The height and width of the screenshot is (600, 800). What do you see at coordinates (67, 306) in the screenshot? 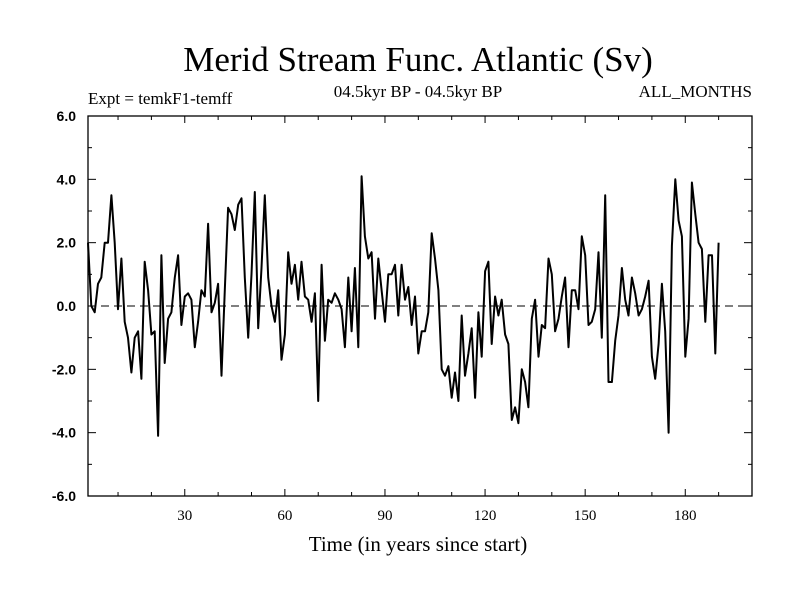
I see `y-tick-label: 0.0` at bounding box center [67, 306].